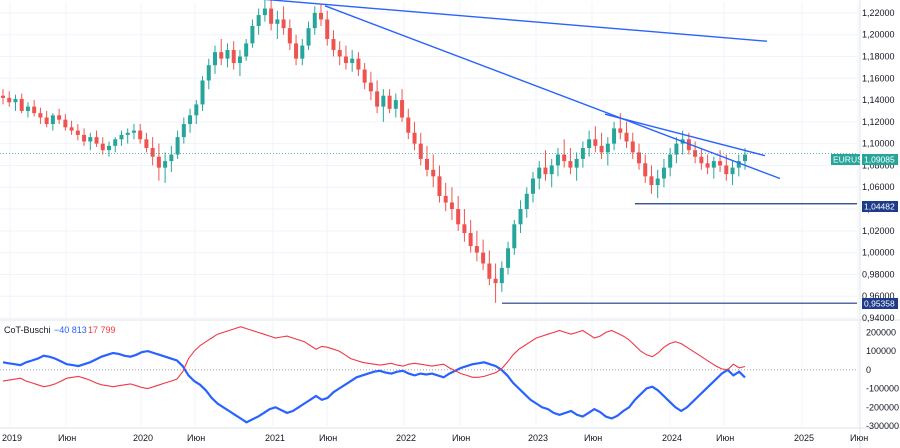 The image size is (900, 448). Describe the element at coordinates (878, 187) in the screenshot. I see `price-tick-label: 1,06000` at that location.